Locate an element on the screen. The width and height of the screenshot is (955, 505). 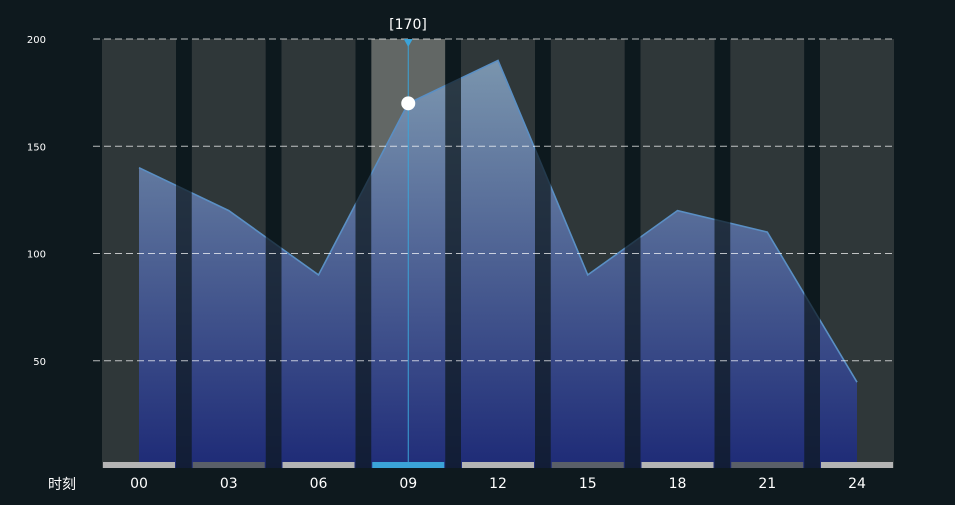
y-tick-label: 200 is located at coordinates (36, 40).